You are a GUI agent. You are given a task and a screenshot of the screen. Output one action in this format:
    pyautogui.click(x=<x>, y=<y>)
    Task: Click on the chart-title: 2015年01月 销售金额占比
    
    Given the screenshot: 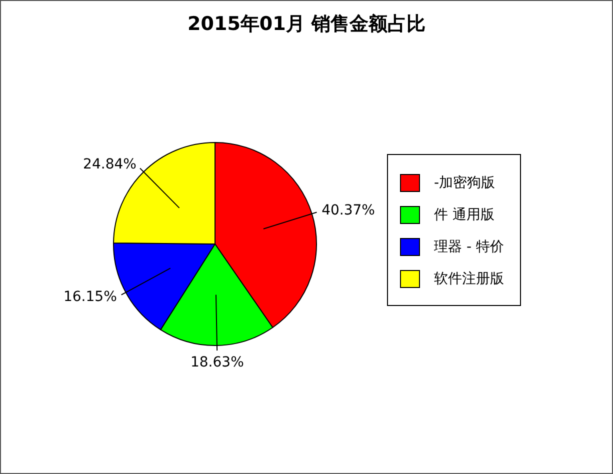 What is the action you would take?
    pyautogui.click(x=306, y=24)
    